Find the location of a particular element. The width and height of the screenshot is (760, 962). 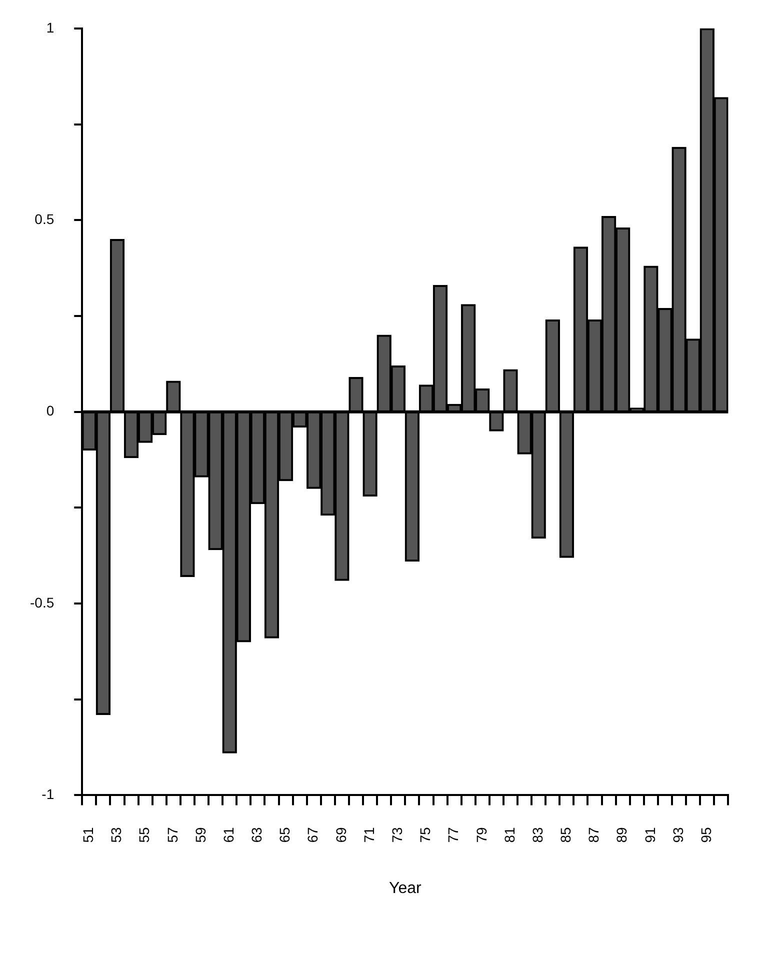

x-tick-label: 67 is located at coordinates (312, 835).